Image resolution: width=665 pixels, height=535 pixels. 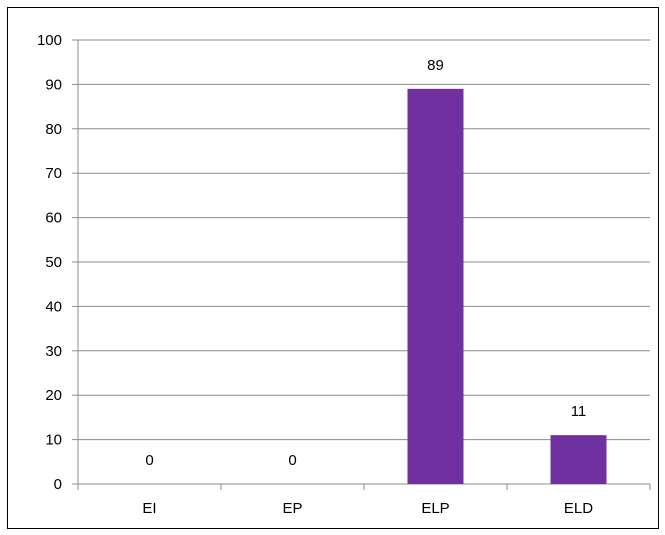 What do you see at coordinates (149, 460) in the screenshot?
I see `data-label-ei: 0` at bounding box center [149, 460].